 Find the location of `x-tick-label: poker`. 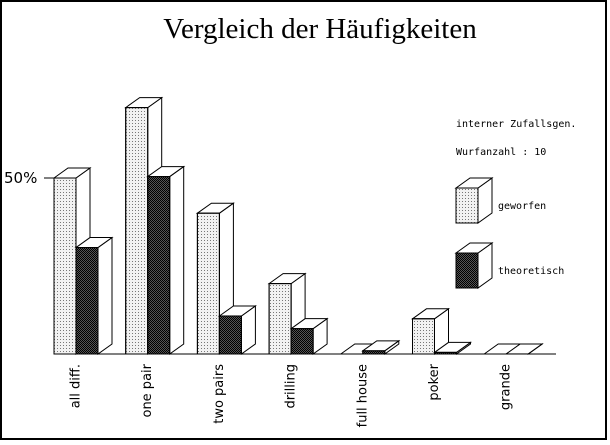

x-tick-label: poker is located at coordinates (434, 381).